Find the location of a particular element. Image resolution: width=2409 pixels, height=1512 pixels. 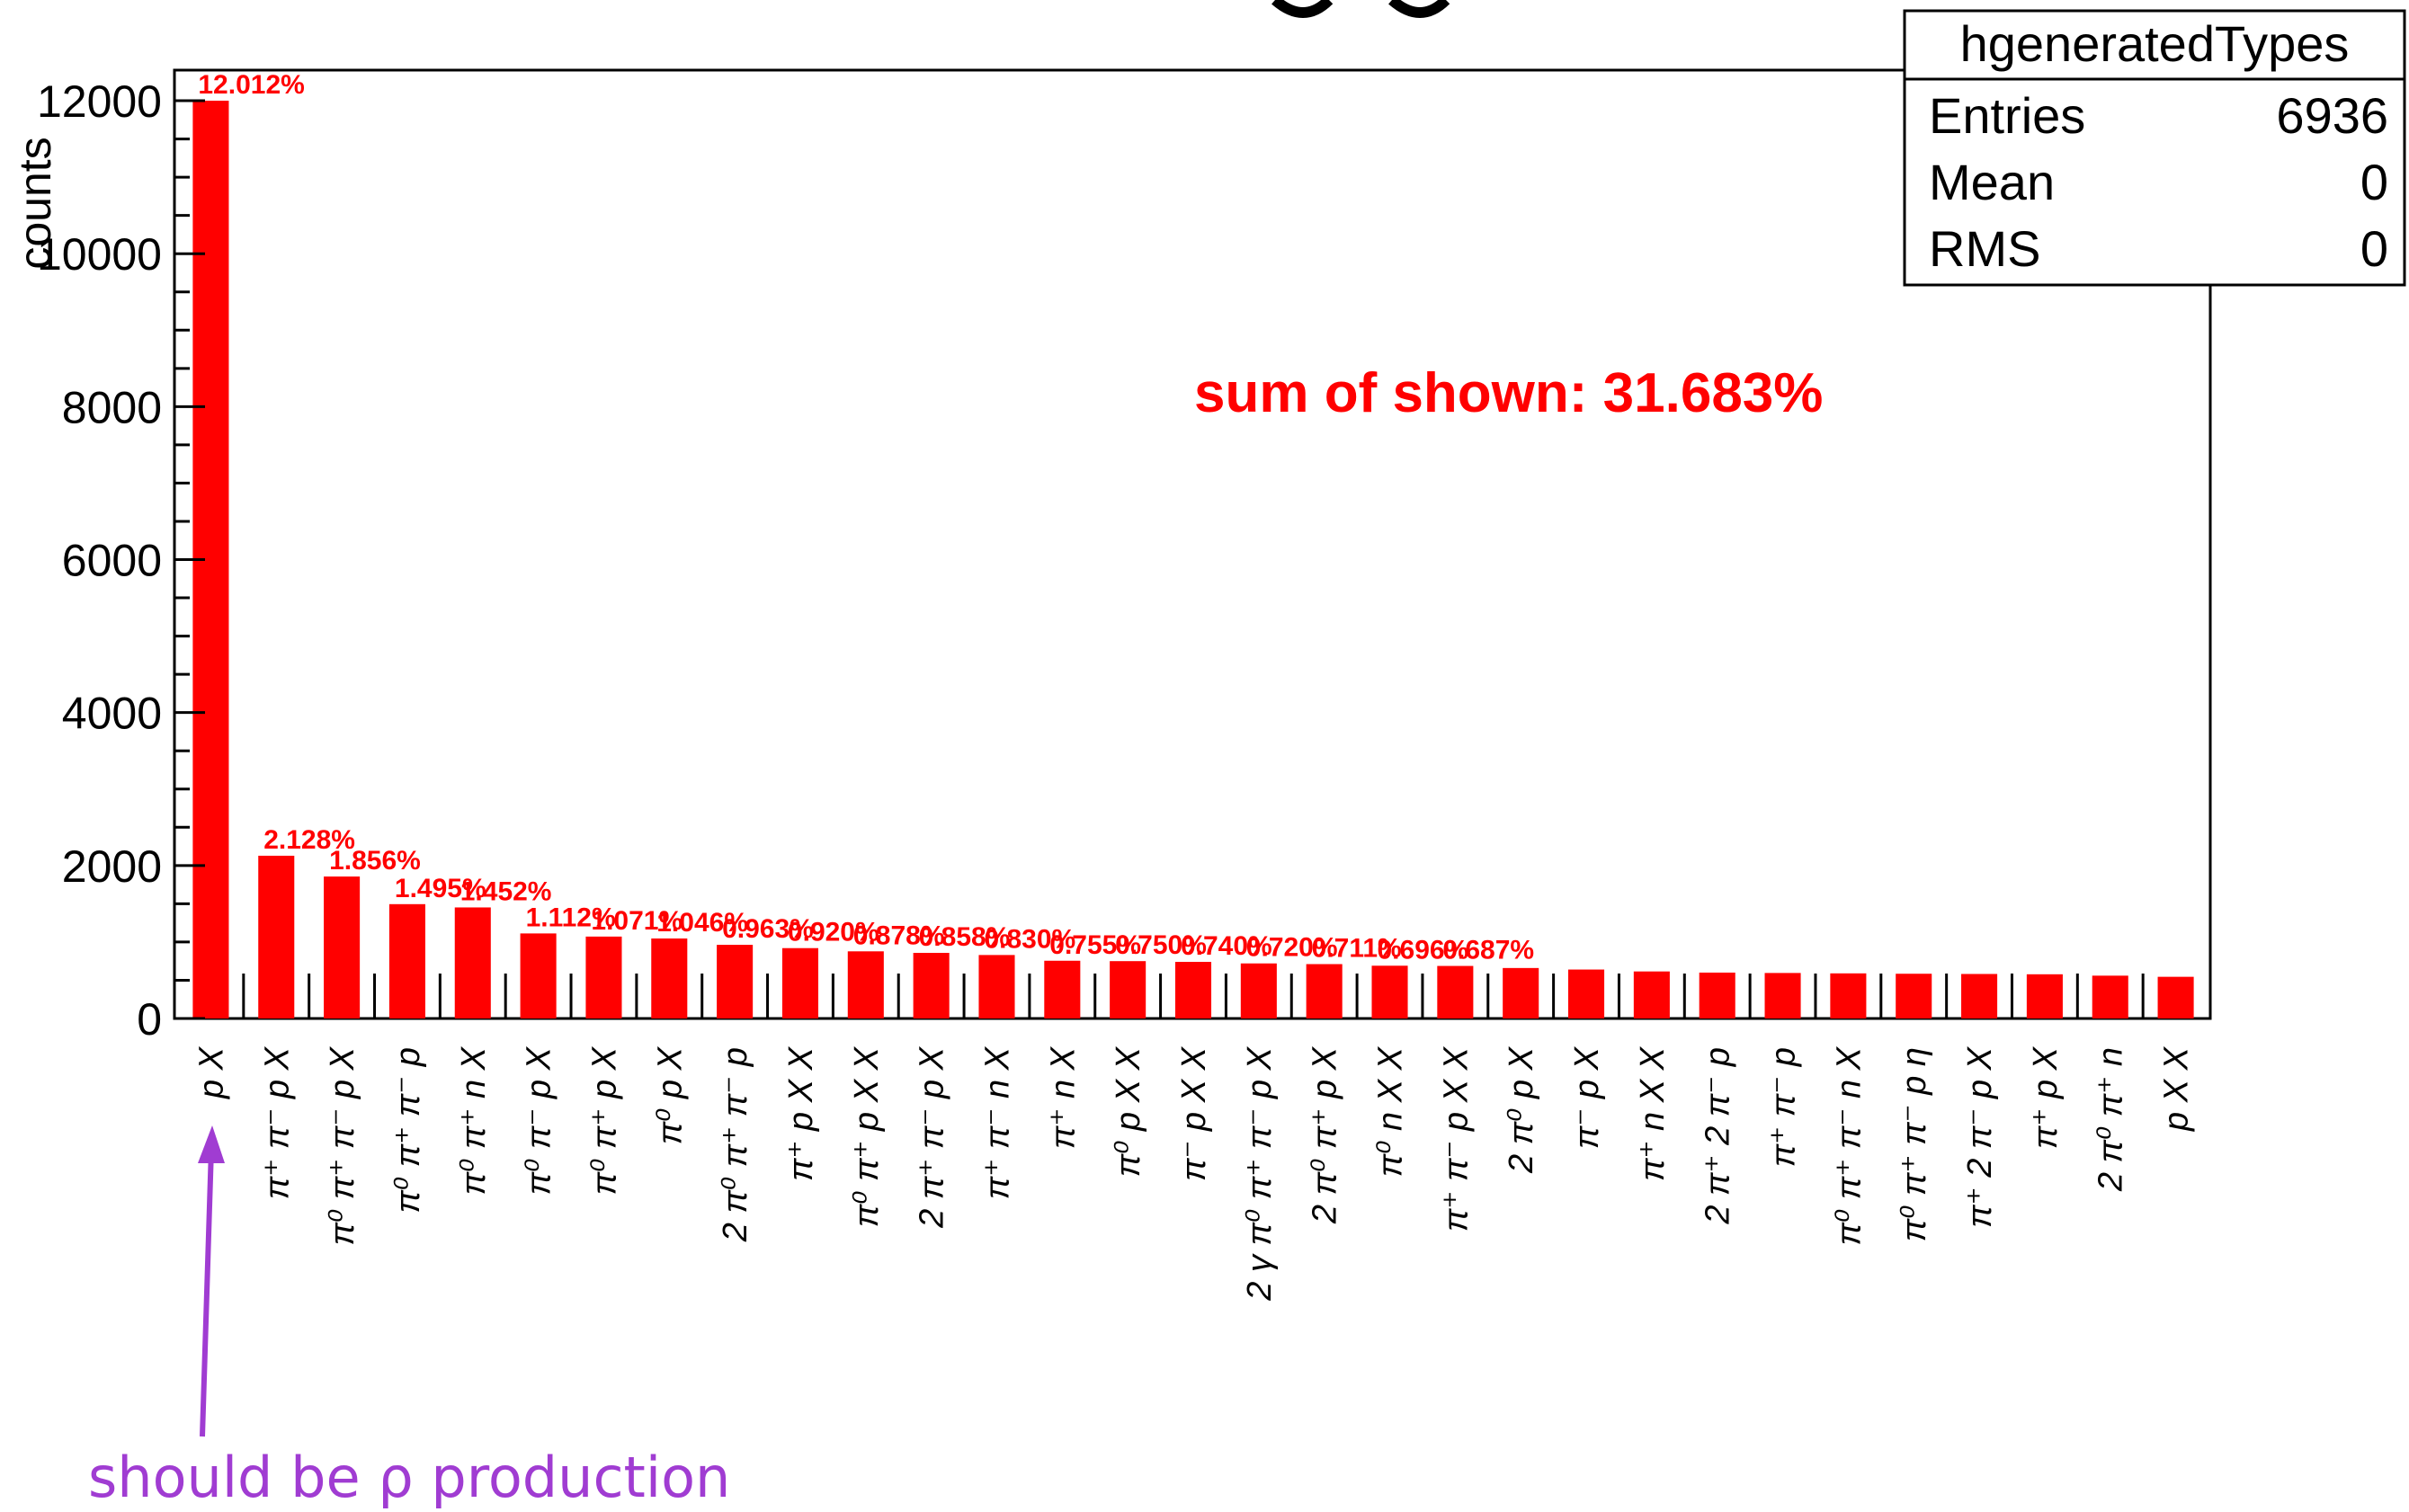

x-category-label: π⁺ π⁻ p X is located at coordinates (277, 1122).